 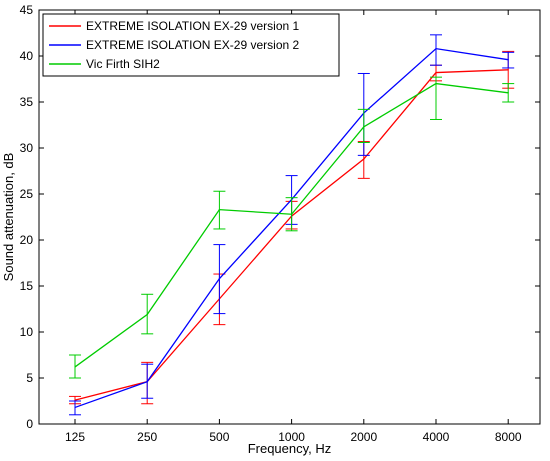 What do you see at coordinates (8, 217) in the screenshot?
I see `y-axis-title: Sound attenuation, dB` at bounding box center [8, 217].